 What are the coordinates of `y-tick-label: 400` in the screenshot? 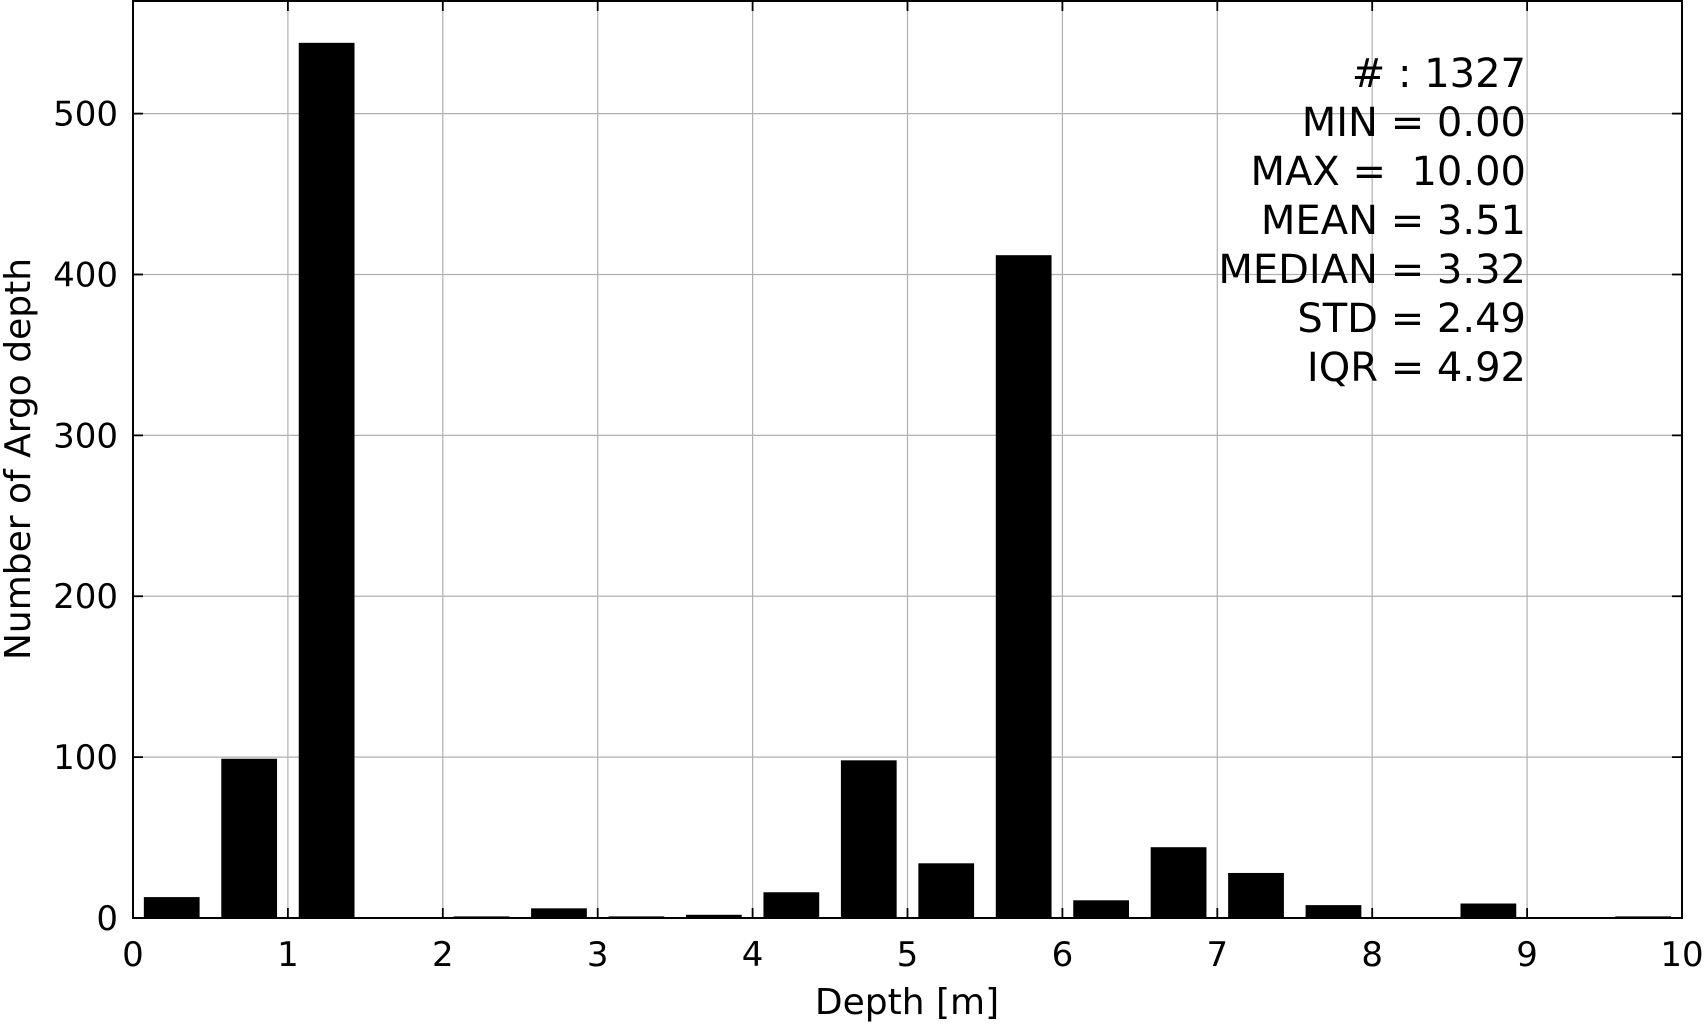 It's located at (85, 275).